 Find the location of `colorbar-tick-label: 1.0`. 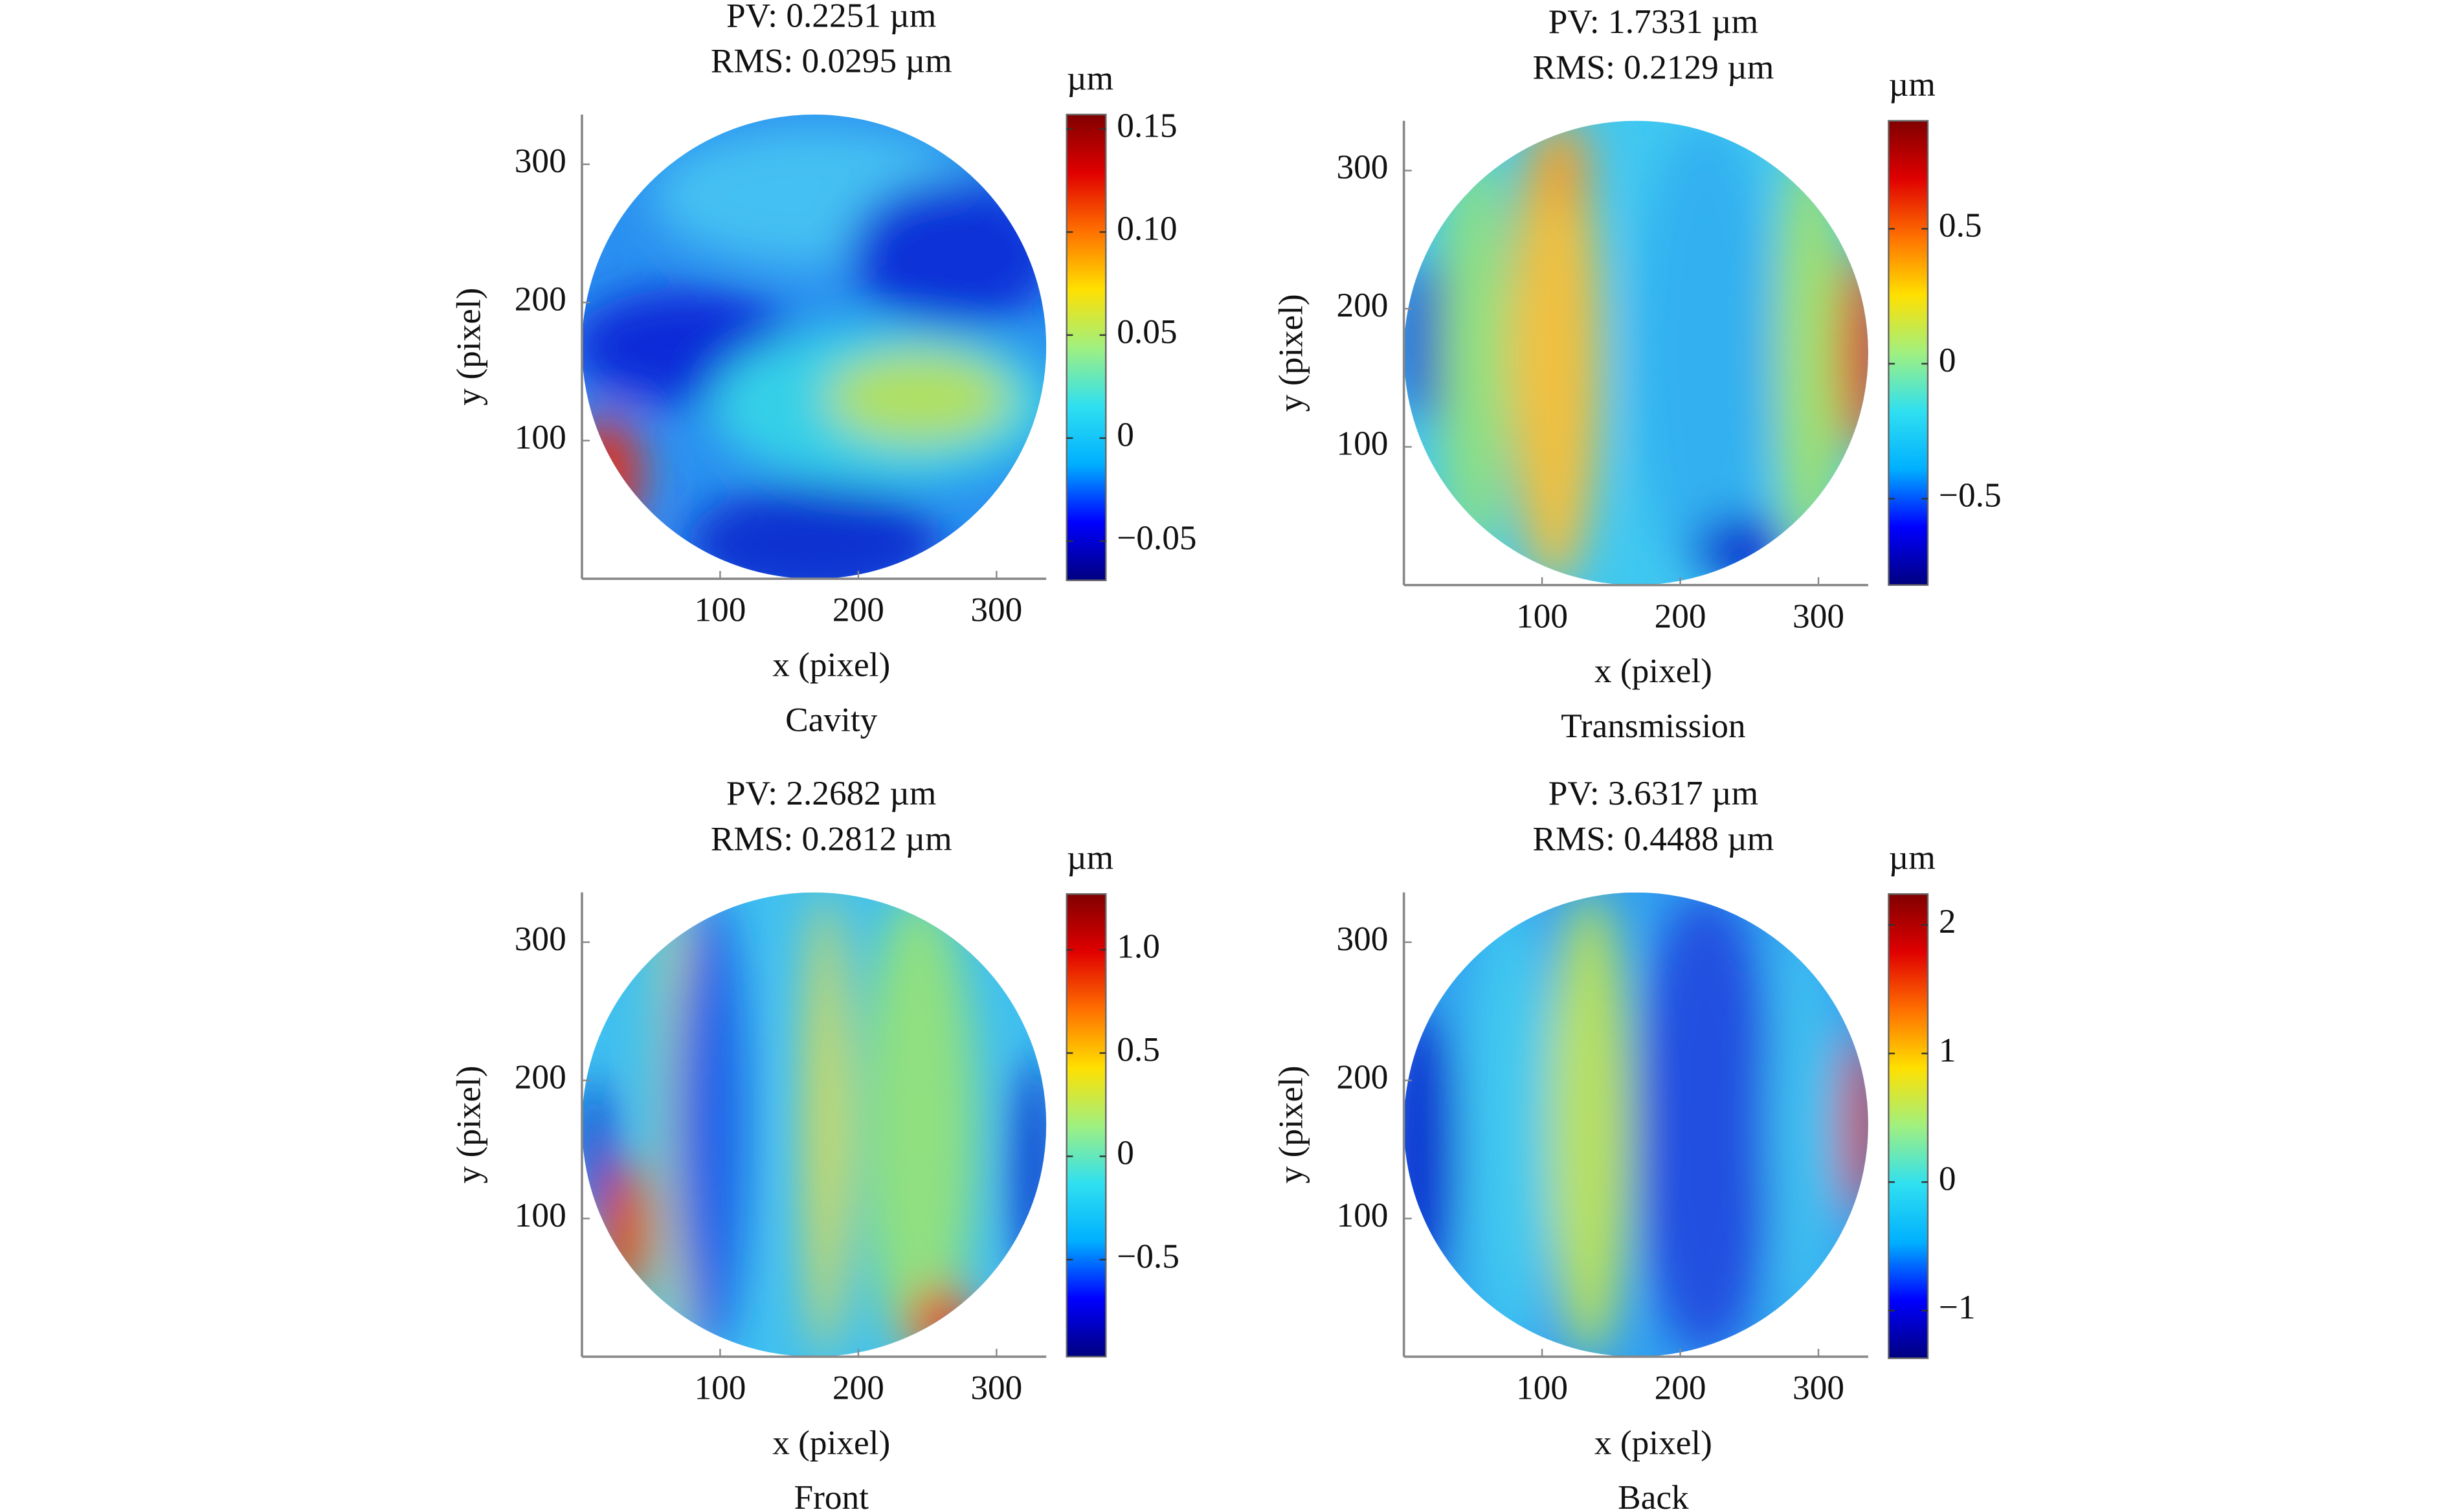

colorbar-tick-label: 1.0 is located at coordinates (1138, 947).